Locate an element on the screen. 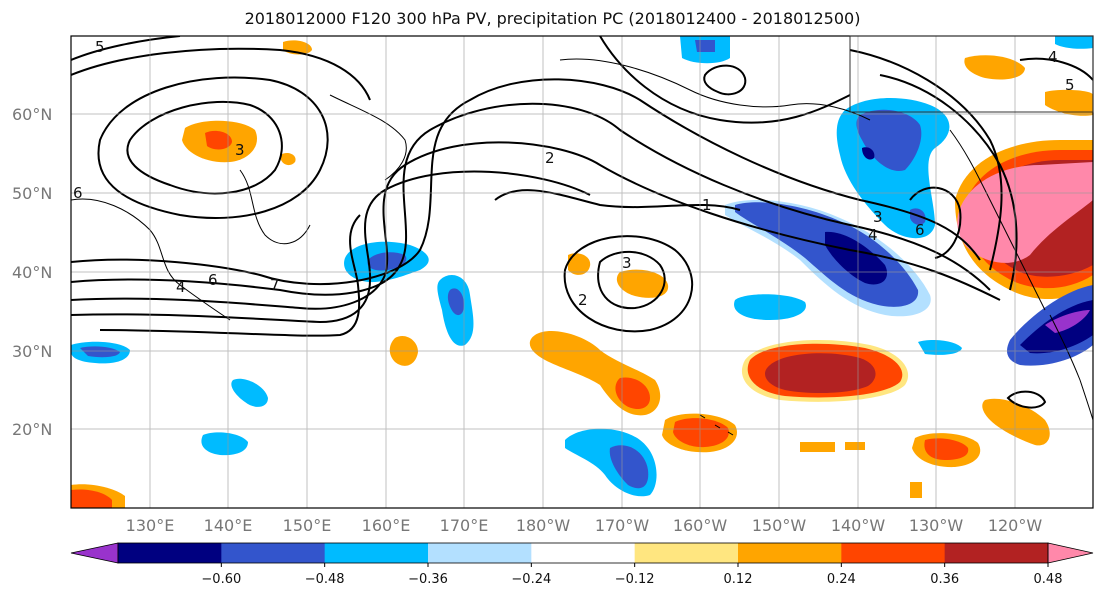  pv-contour-kamchatka-low is located at coordinates (204, 148).